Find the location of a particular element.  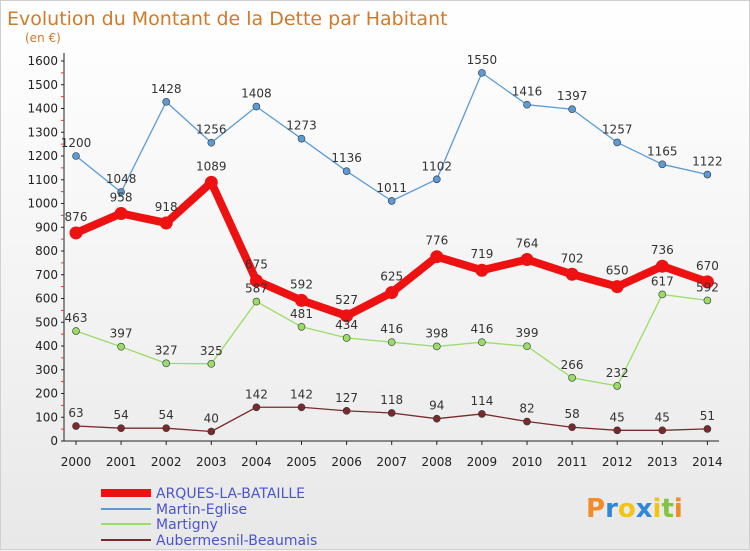

y-tick-label: 700 is located at coordinates (46, 275).